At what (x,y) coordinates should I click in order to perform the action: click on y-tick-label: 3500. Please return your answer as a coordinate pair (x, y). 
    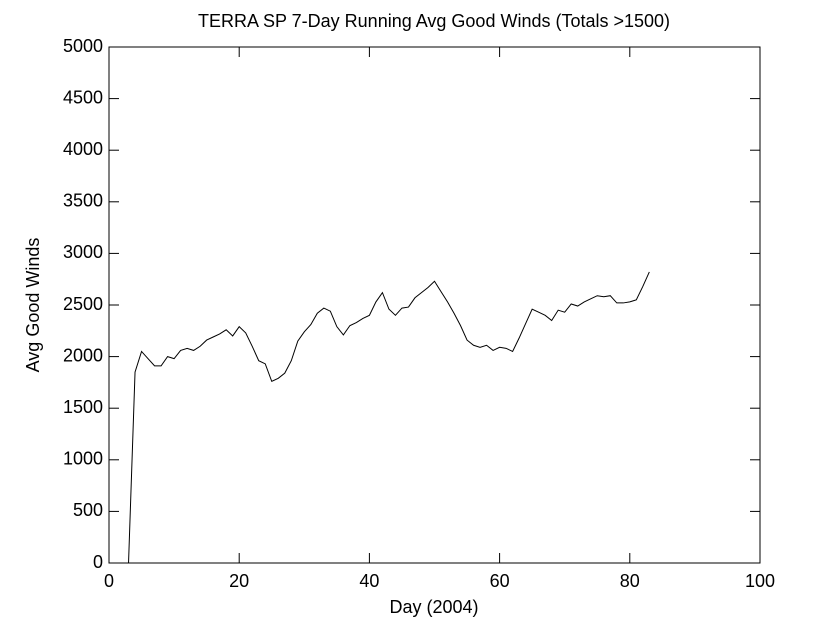
    Looking at the image, I should click on (83, 201).